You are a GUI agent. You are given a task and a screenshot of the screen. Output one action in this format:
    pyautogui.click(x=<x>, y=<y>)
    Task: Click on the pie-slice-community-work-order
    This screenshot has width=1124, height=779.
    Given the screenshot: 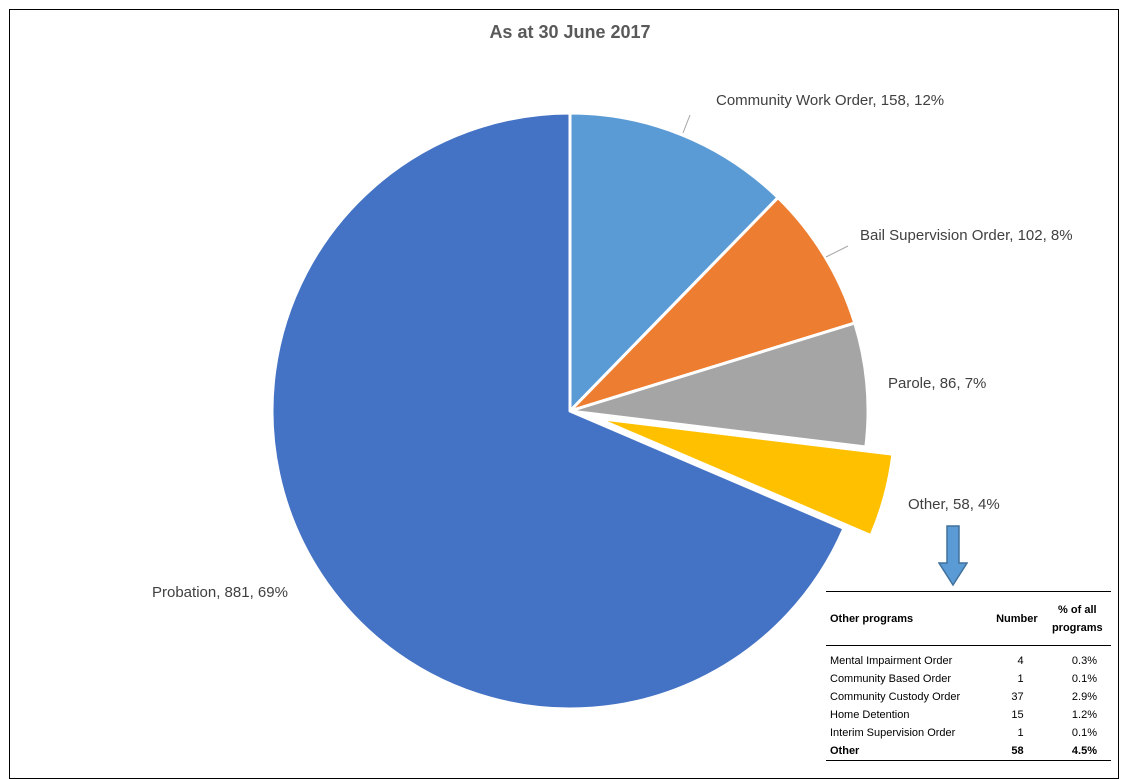 What is the action you would take?
    pyautogui.click(x=674, y=262)
    